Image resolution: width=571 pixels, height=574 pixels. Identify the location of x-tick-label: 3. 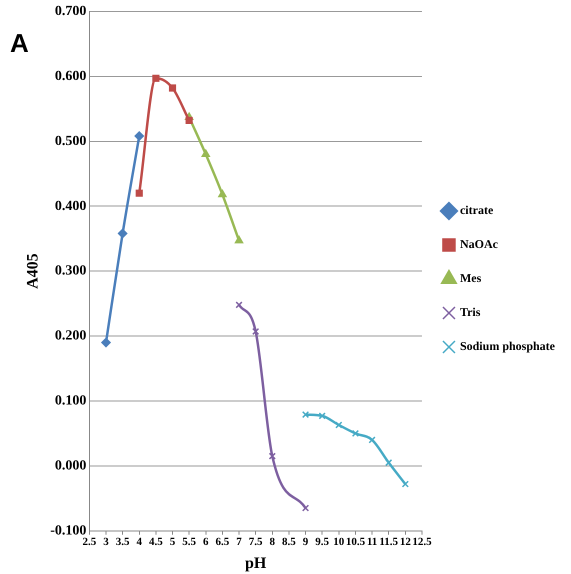
(106, 542).